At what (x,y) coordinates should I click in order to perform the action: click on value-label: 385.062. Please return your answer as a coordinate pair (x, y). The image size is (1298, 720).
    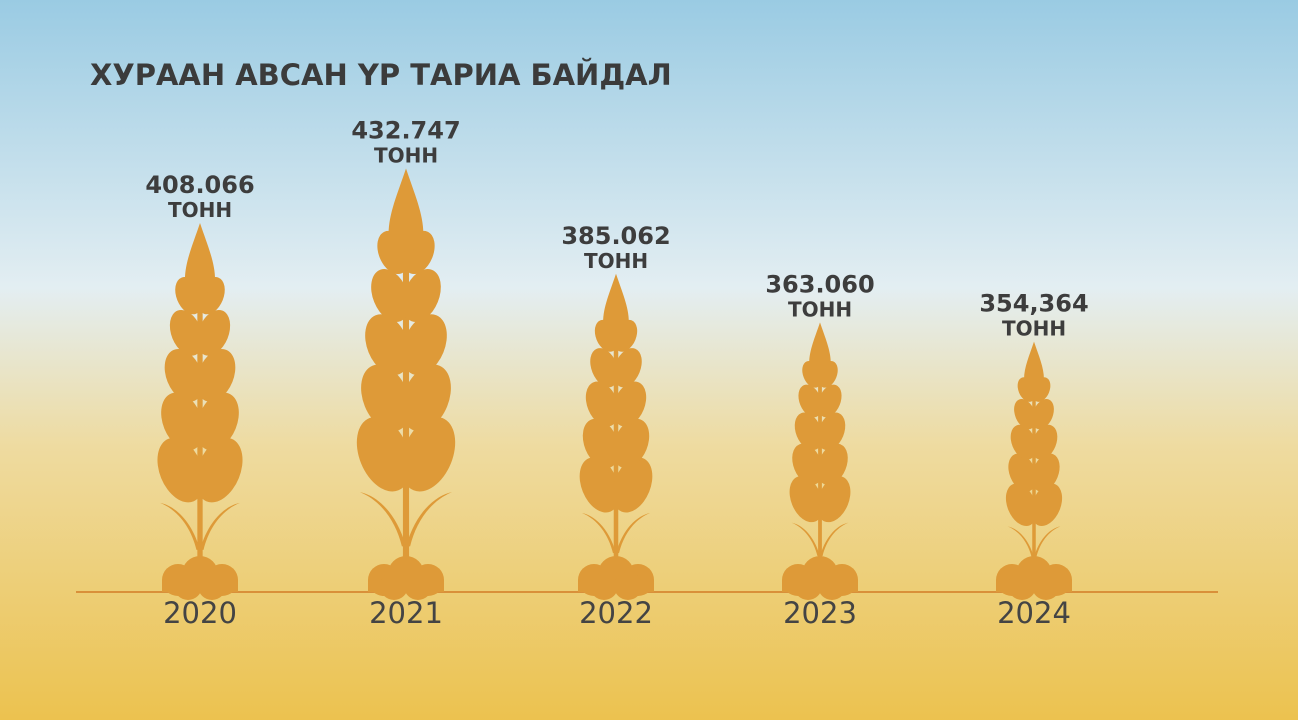
    Looking at the image, I should click on (615, 236).